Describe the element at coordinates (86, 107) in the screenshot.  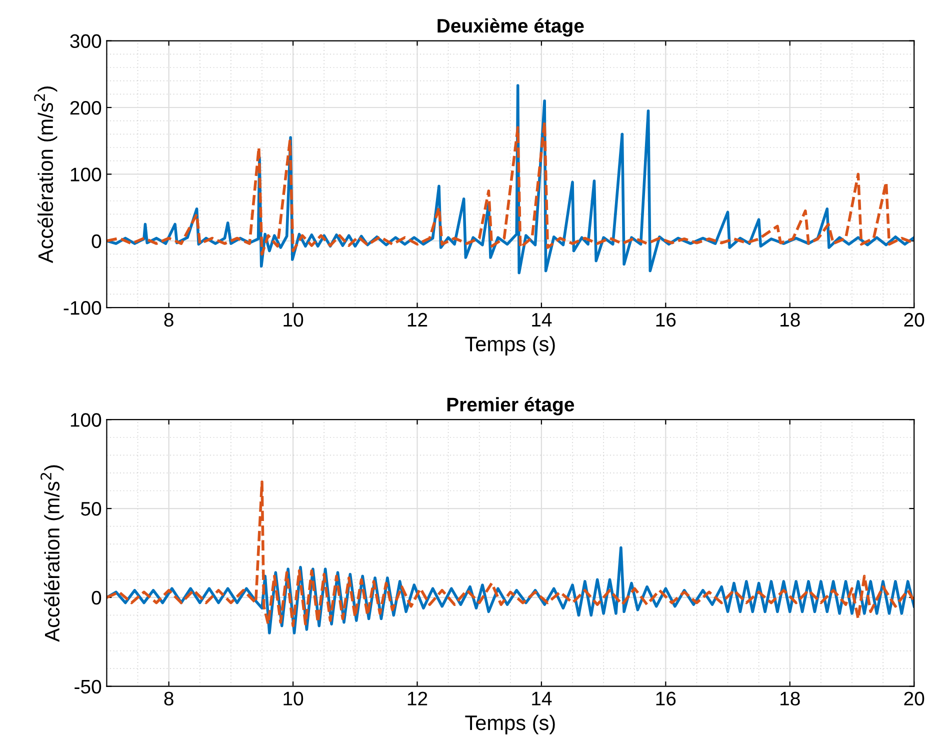
I see `y-tick-label: 200` at that location.